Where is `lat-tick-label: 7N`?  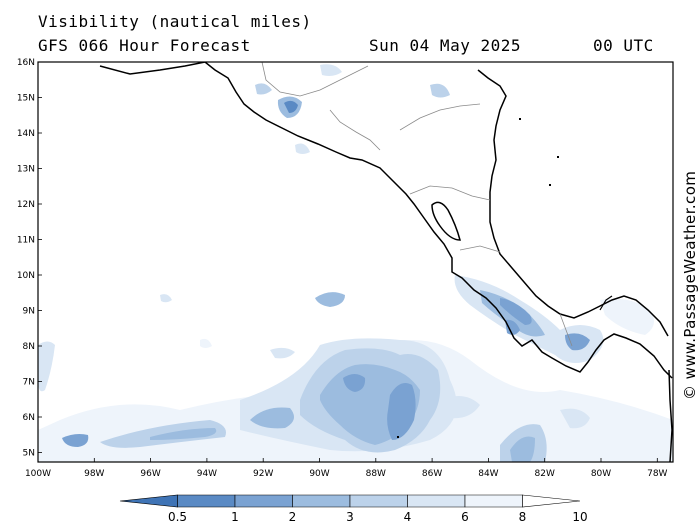 lat-tick-label: 7N is located at coordinates (29, 383).